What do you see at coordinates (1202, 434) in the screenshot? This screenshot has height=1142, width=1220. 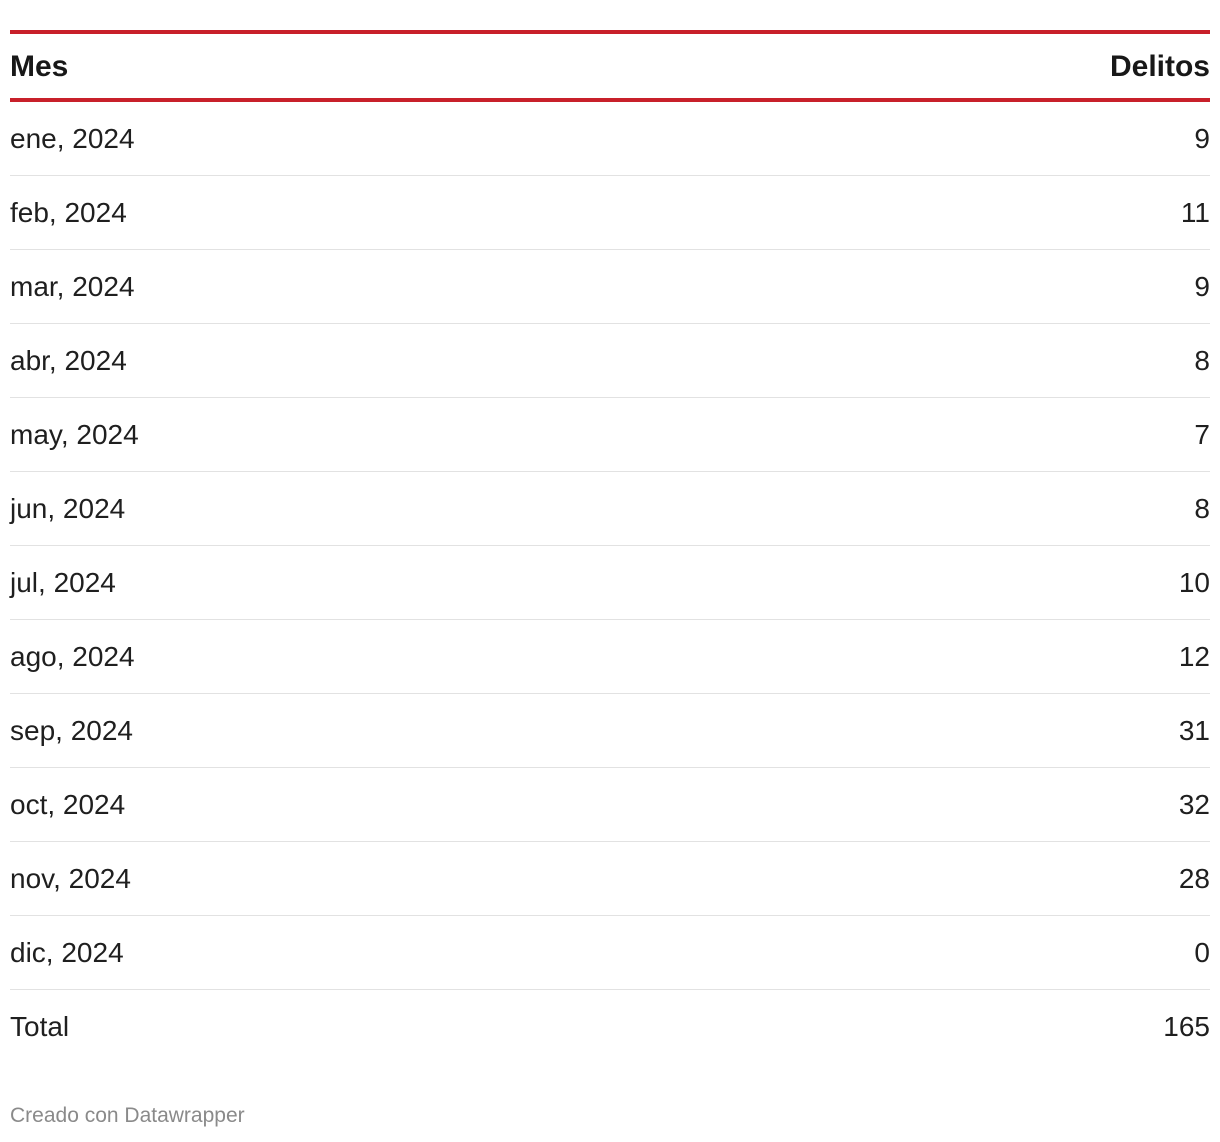 I see `row-value: 7` at bounding box center [1202, 434].